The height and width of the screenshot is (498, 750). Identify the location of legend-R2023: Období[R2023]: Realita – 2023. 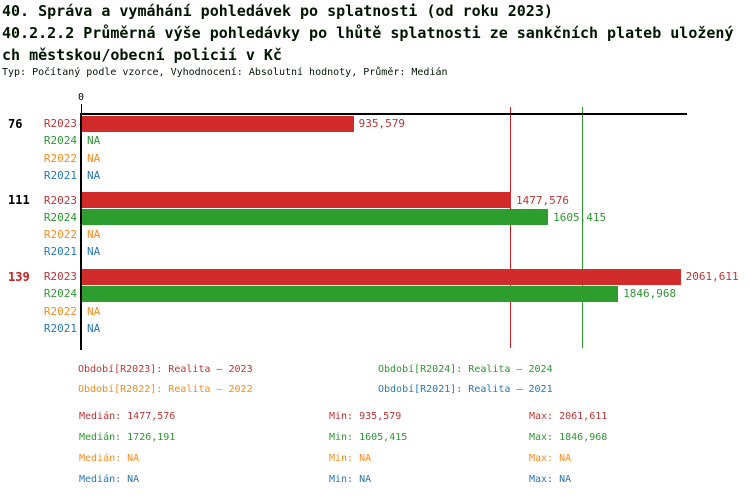
(165, 369).